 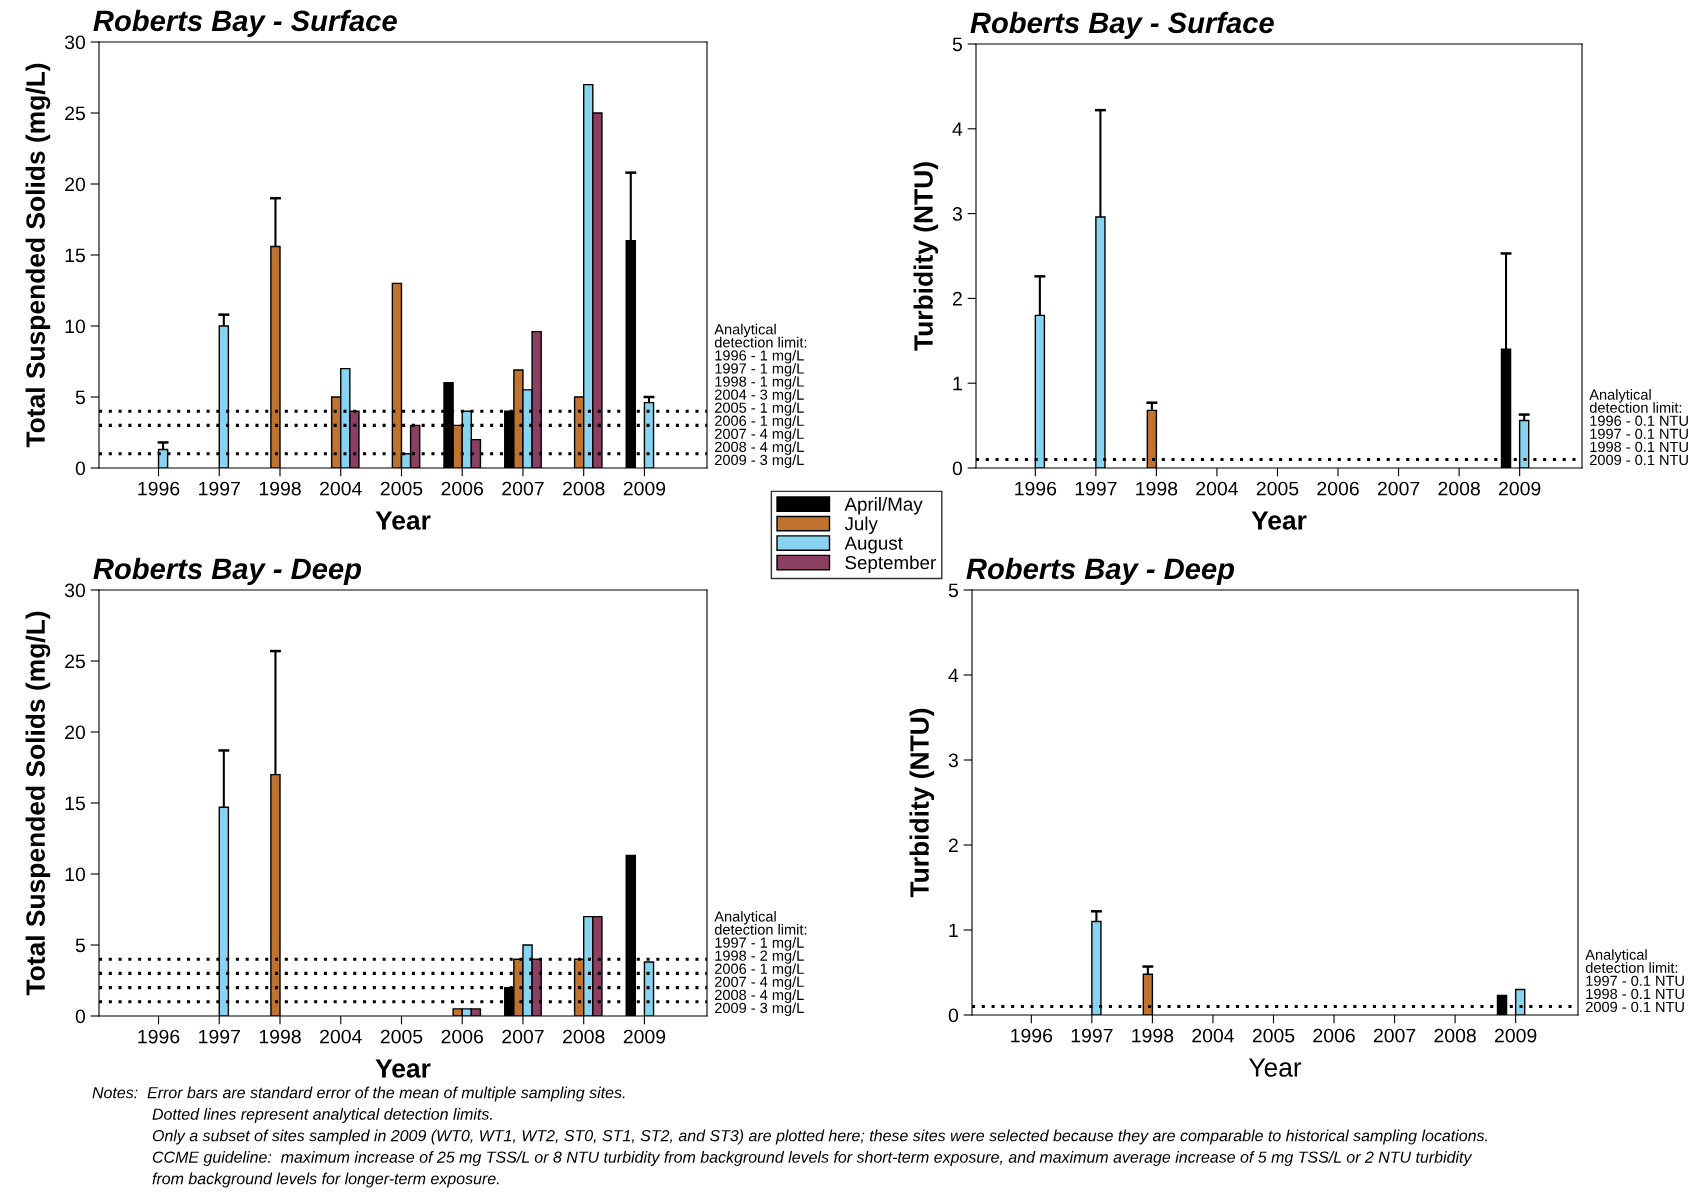 I want to click on text: CCME guideline: maximum increase of 25 mg TSS/L or 8 NTU turbidity from background levels for short-term exposure, and maximum average increase of 5 mg TSS/L or 2 NTU turbidity, so click(x=812, y=1158).